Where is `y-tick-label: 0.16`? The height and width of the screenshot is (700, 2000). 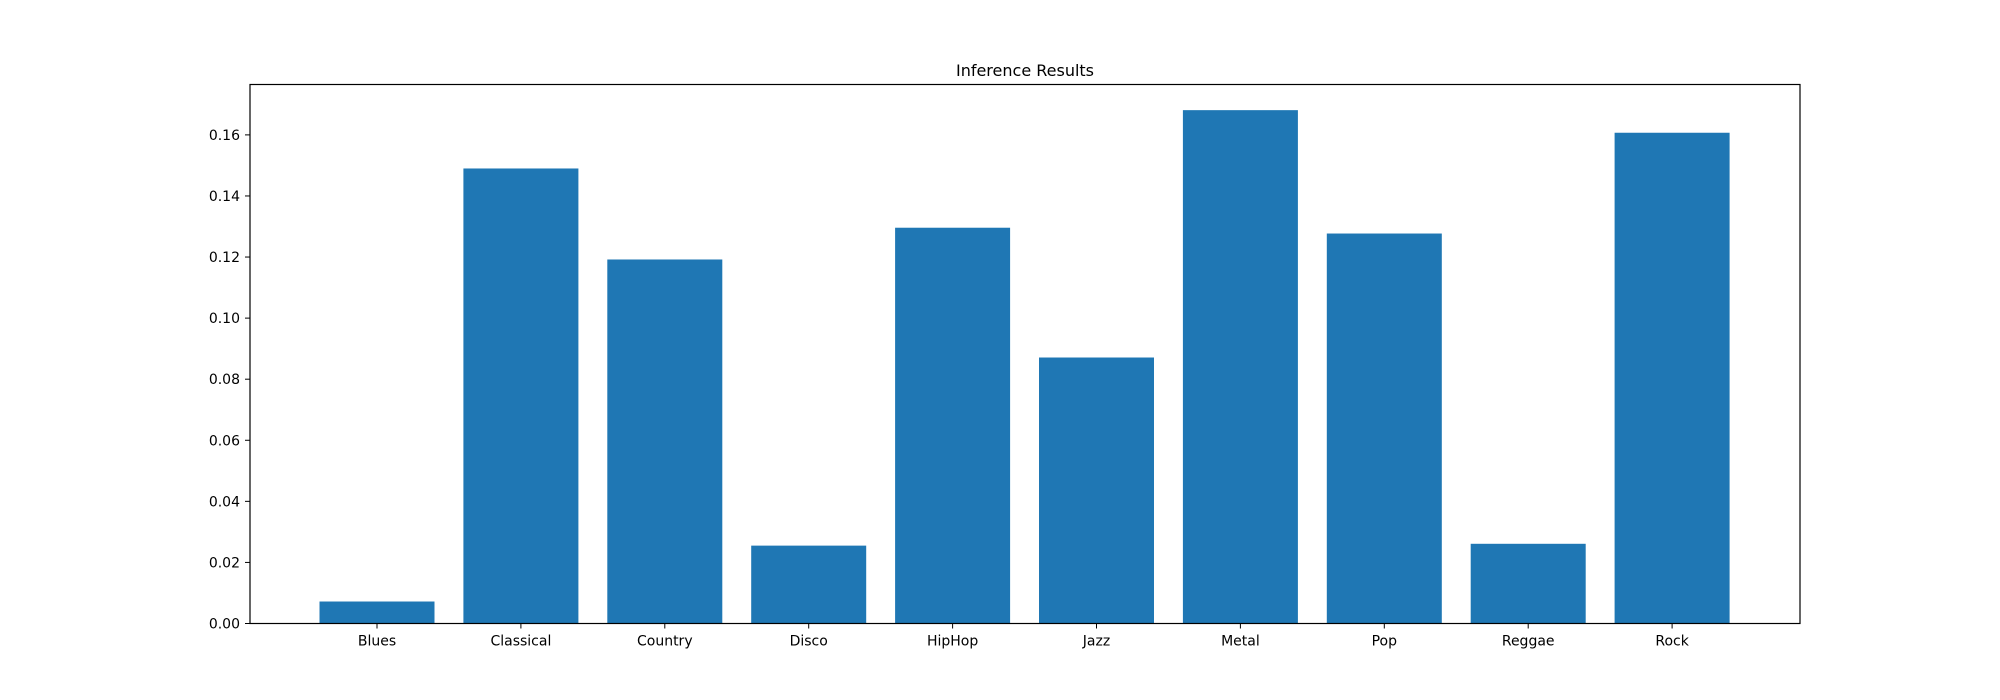
y-tick-label: 0.16 is located at coordinates (224, 136).